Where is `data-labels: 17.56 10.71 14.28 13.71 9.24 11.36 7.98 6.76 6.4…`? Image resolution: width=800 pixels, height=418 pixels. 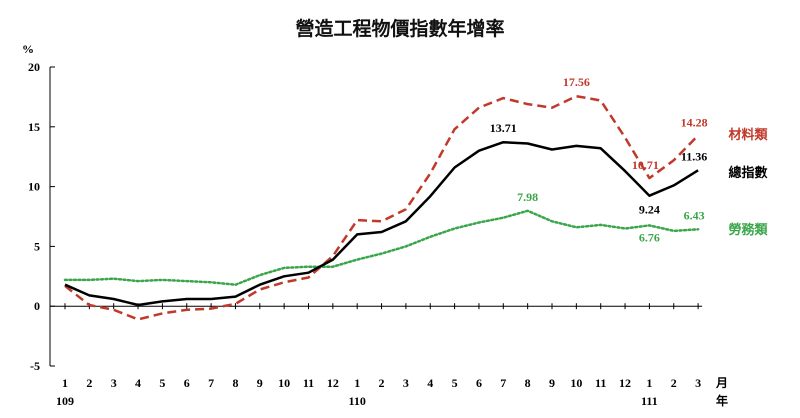
data-labels: 17.56 10.71 14.28 13.71 9.24 11.36 7.98 6.76 6.4… is located at coordinates (599, 159).